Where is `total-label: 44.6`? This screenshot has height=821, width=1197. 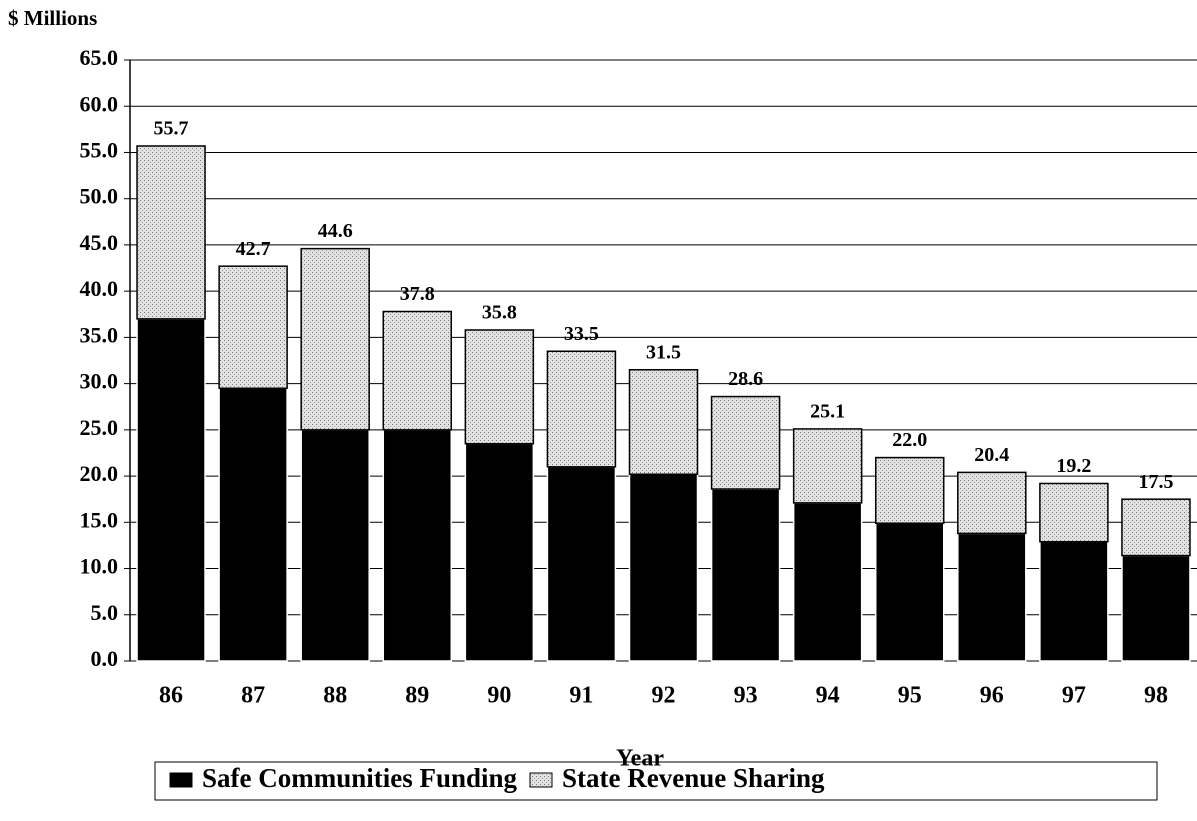
total-label: 44.6 is located at coordinates (335, 231).